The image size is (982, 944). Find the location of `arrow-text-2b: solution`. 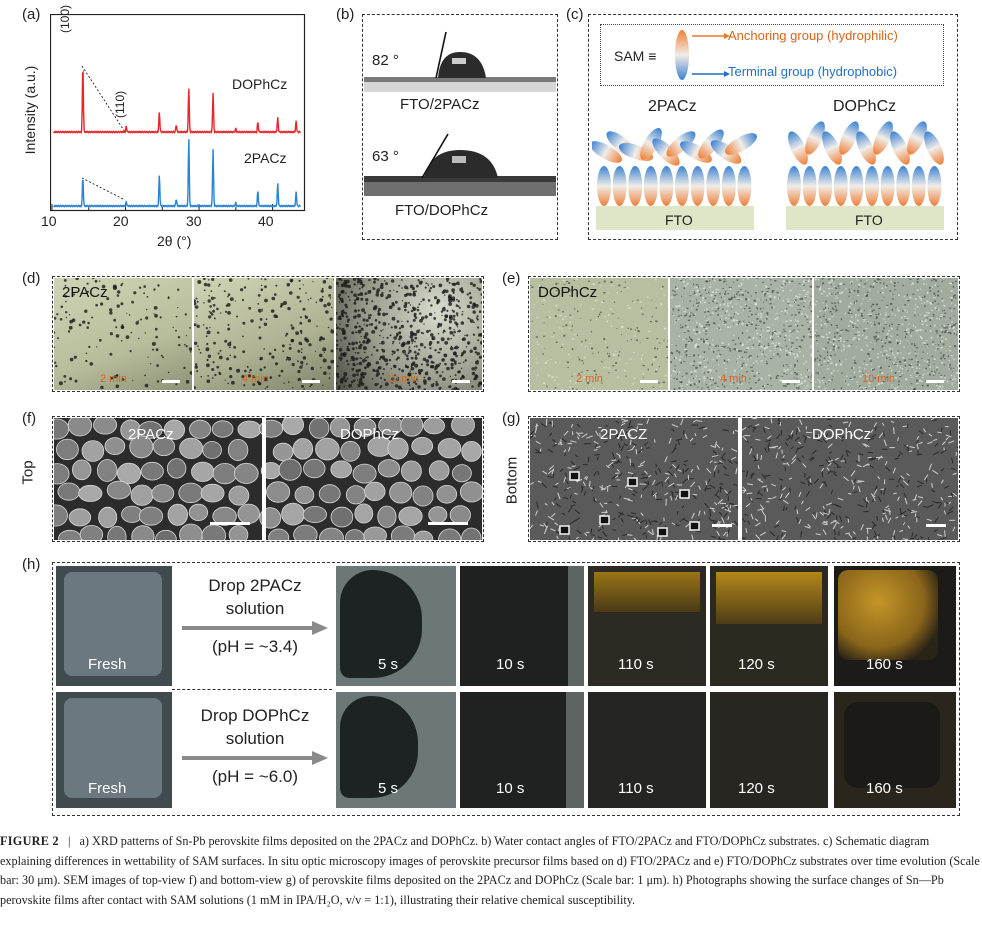

arrow-text-2b: solution is located at coordinates (255, 738).